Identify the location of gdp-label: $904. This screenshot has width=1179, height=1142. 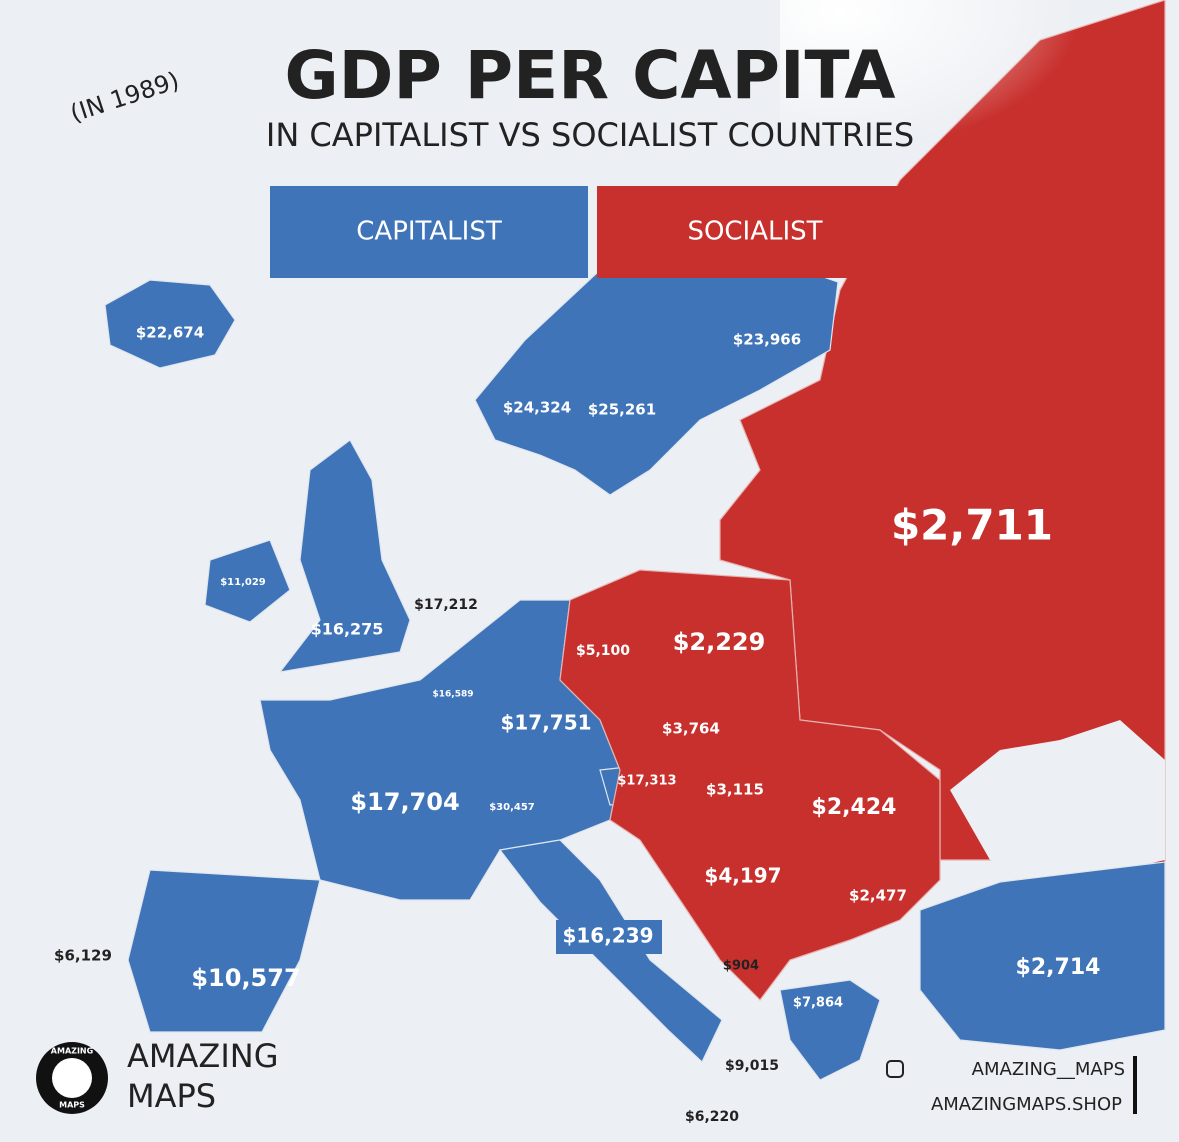
(741, 966).